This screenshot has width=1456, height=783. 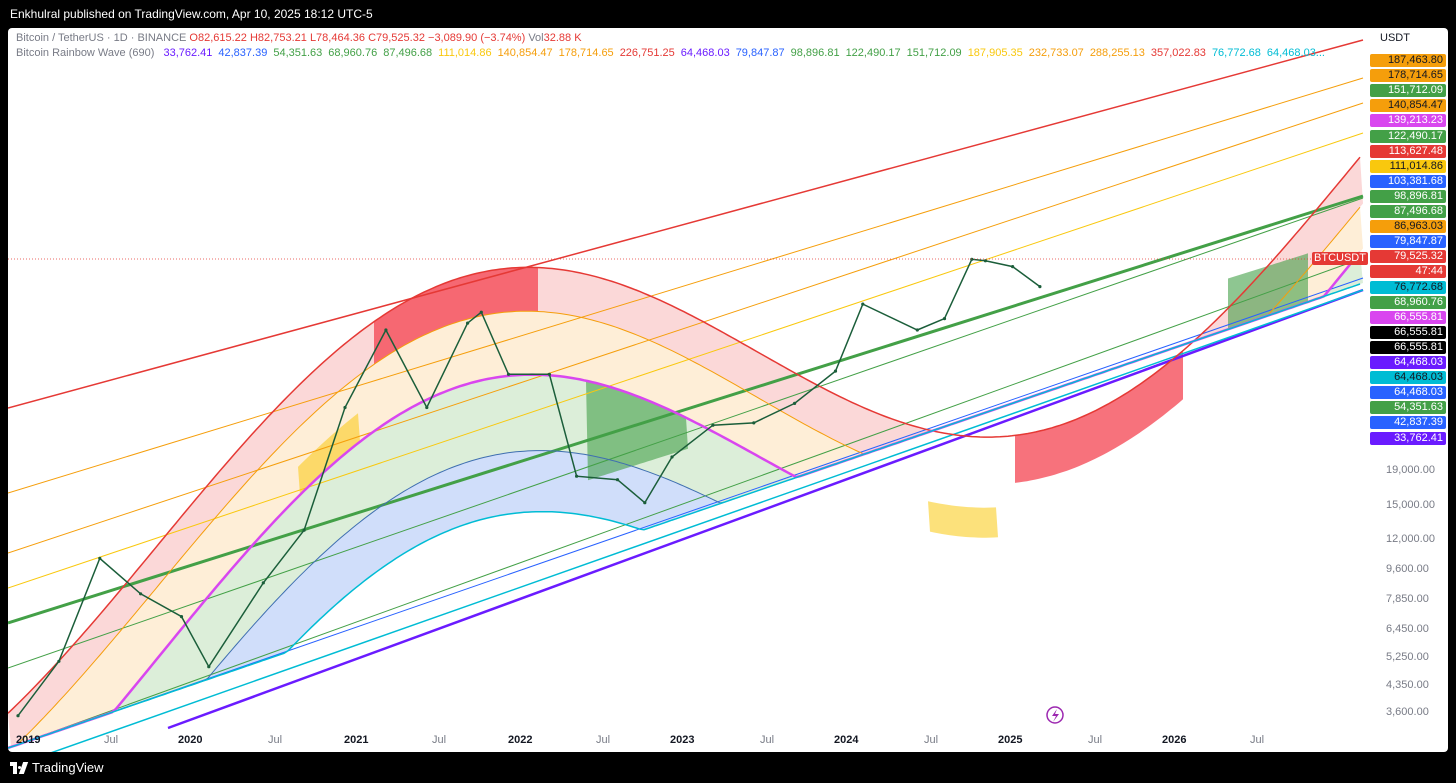 What do you see at coordinates (1408, 211) in the screenshot?
I see `price-tag: 87,496.68` at bounding box center [1408, 211].